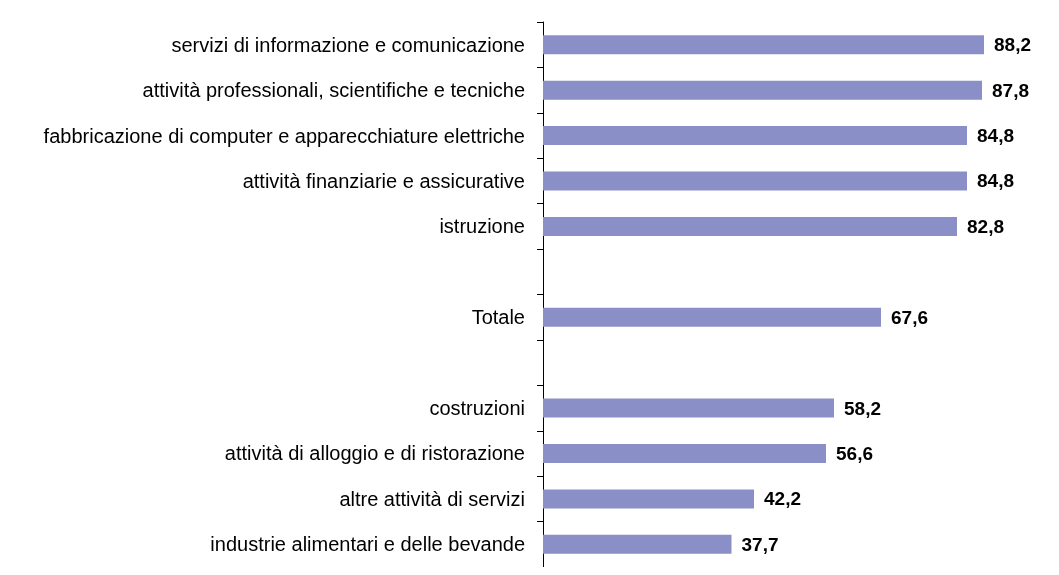 This screenshot has height=575, width=1059. Describe the element at coordinates (374, 453) in the screenshot. I see `y-tick-label: attività di alloggio e di ristorazione` at that location.